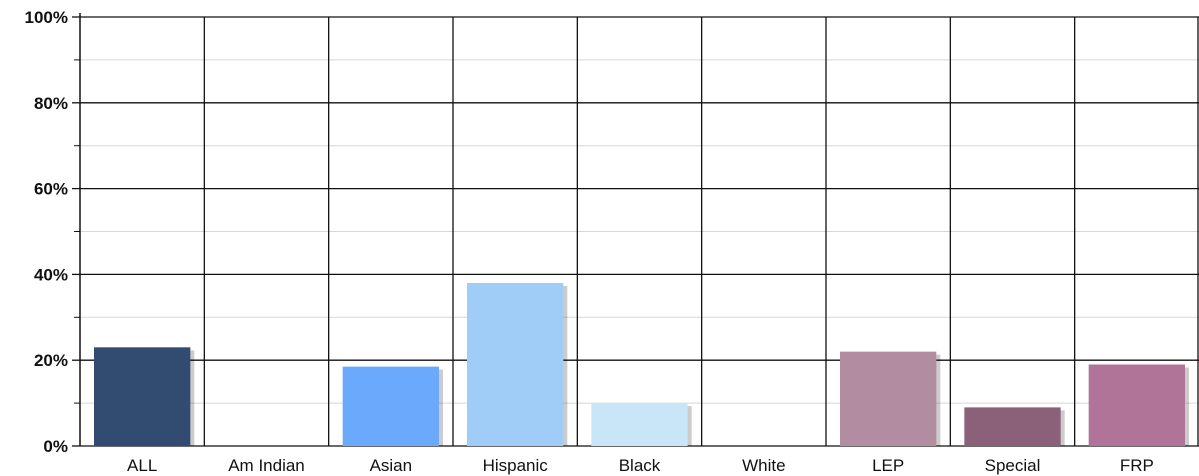 The image size is (1199, 476). Describe the element at coordinates (888, 465) in the screenshot. I see `x-tick-label: LEP` at that location.